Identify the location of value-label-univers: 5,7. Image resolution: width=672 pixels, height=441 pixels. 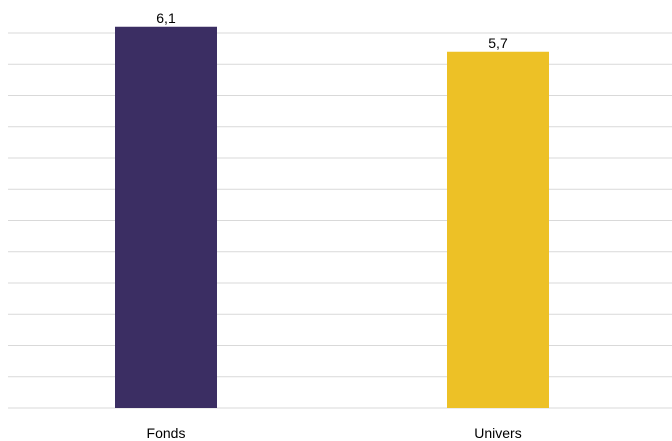
(498, 43).